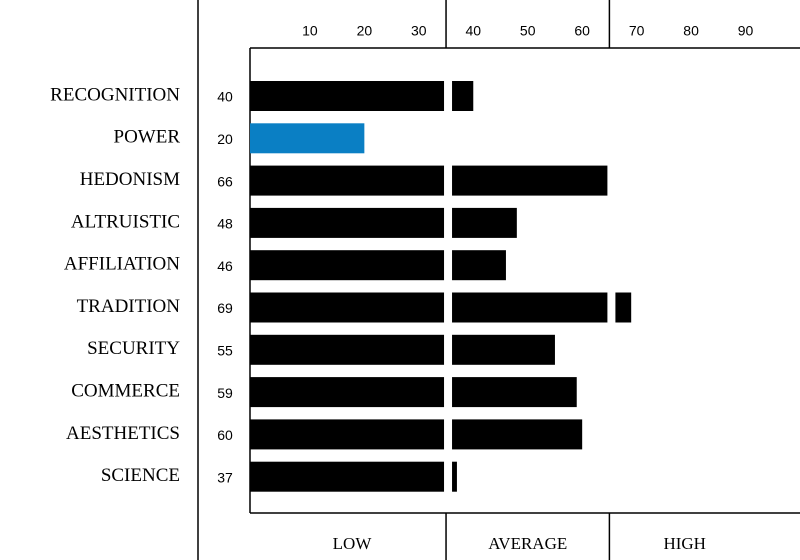 This screenshot has width=800, height=560. Describe the element at coordinates (225, 435) in the screenshot. I see `score-label: 60` at that location.